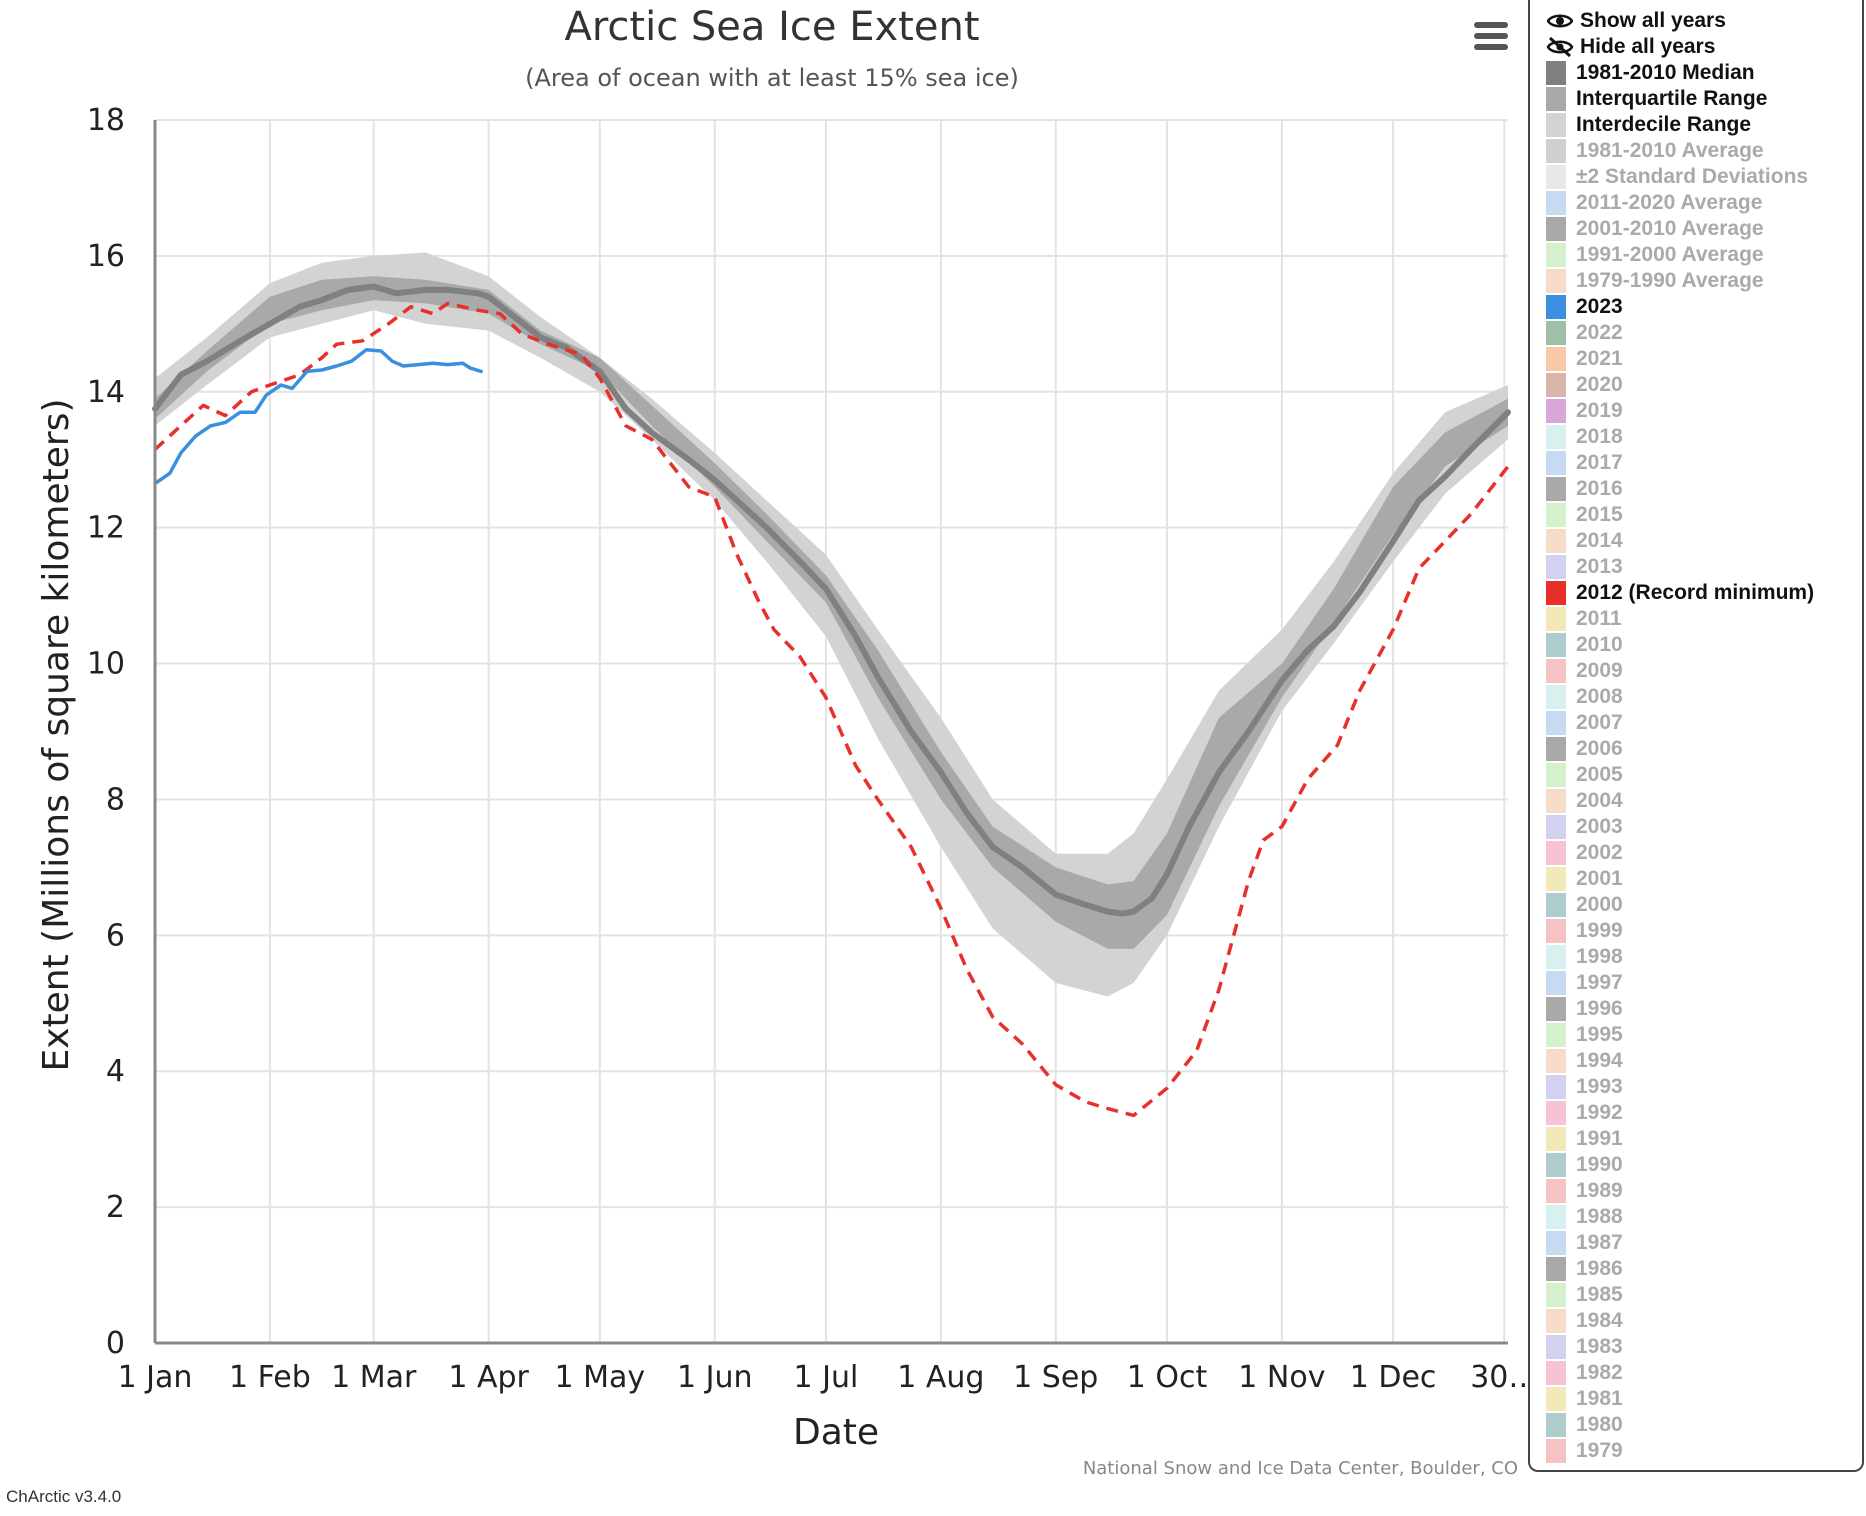 This screenshot has height=1516, width=1866. What do you see at coordinates (1704, 1191) in the screenshot?
I see `legend-item-1989: 1989` at bounding box center [1704, 1191].